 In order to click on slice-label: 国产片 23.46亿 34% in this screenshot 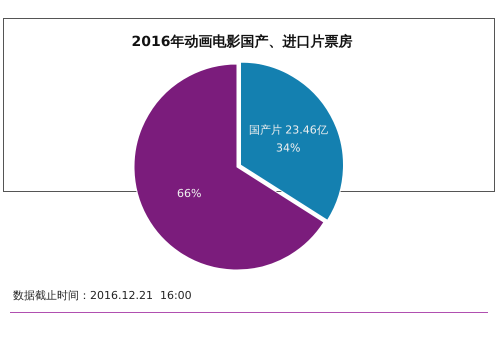, I will do `click(288, 138)`.